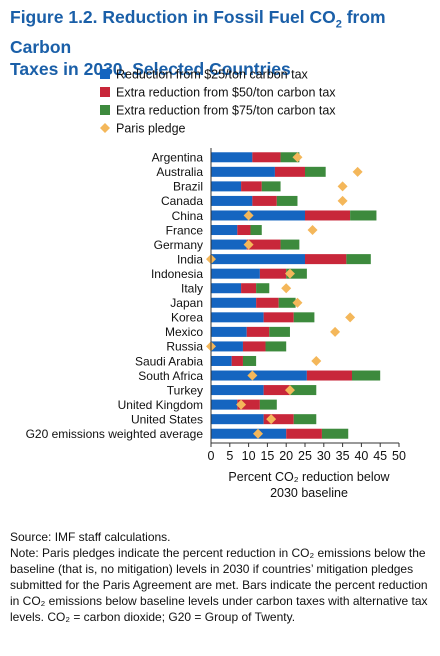  What do you see at coordinates (258, 433) in the screenshot?
I see `pledge-marker-g20-emissions-weighted-average` at bounding box center [258, 433].